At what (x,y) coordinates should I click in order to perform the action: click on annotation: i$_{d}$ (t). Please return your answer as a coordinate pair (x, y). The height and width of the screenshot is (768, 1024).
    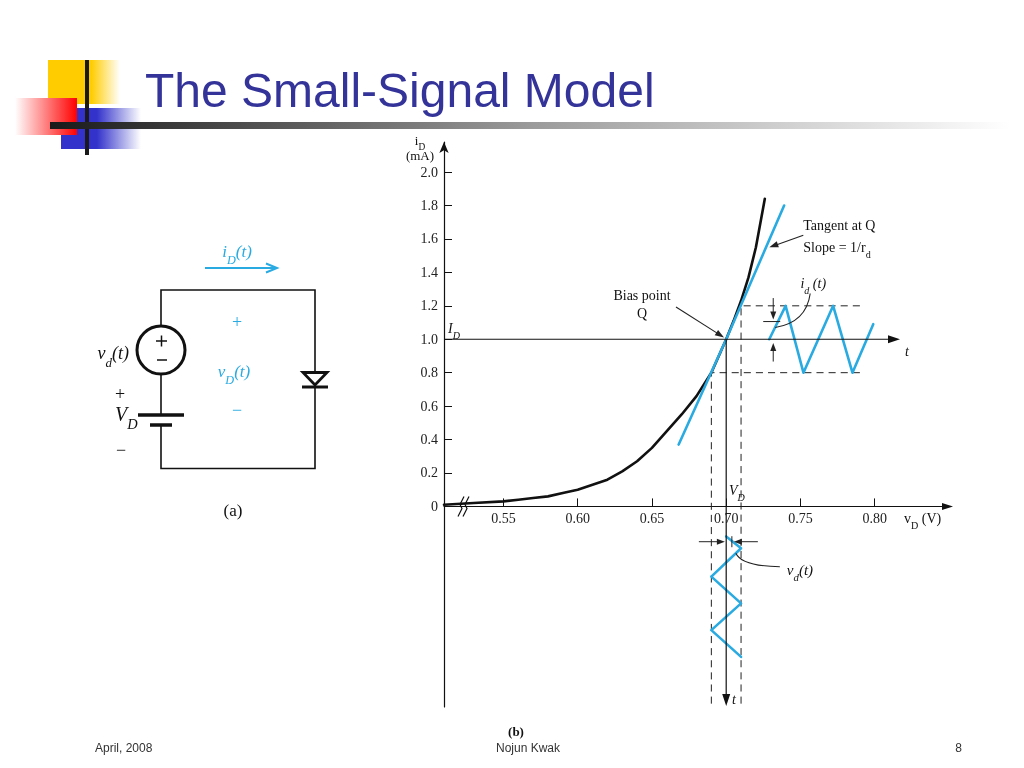
    Looking at the image, I should click on (813, 285).